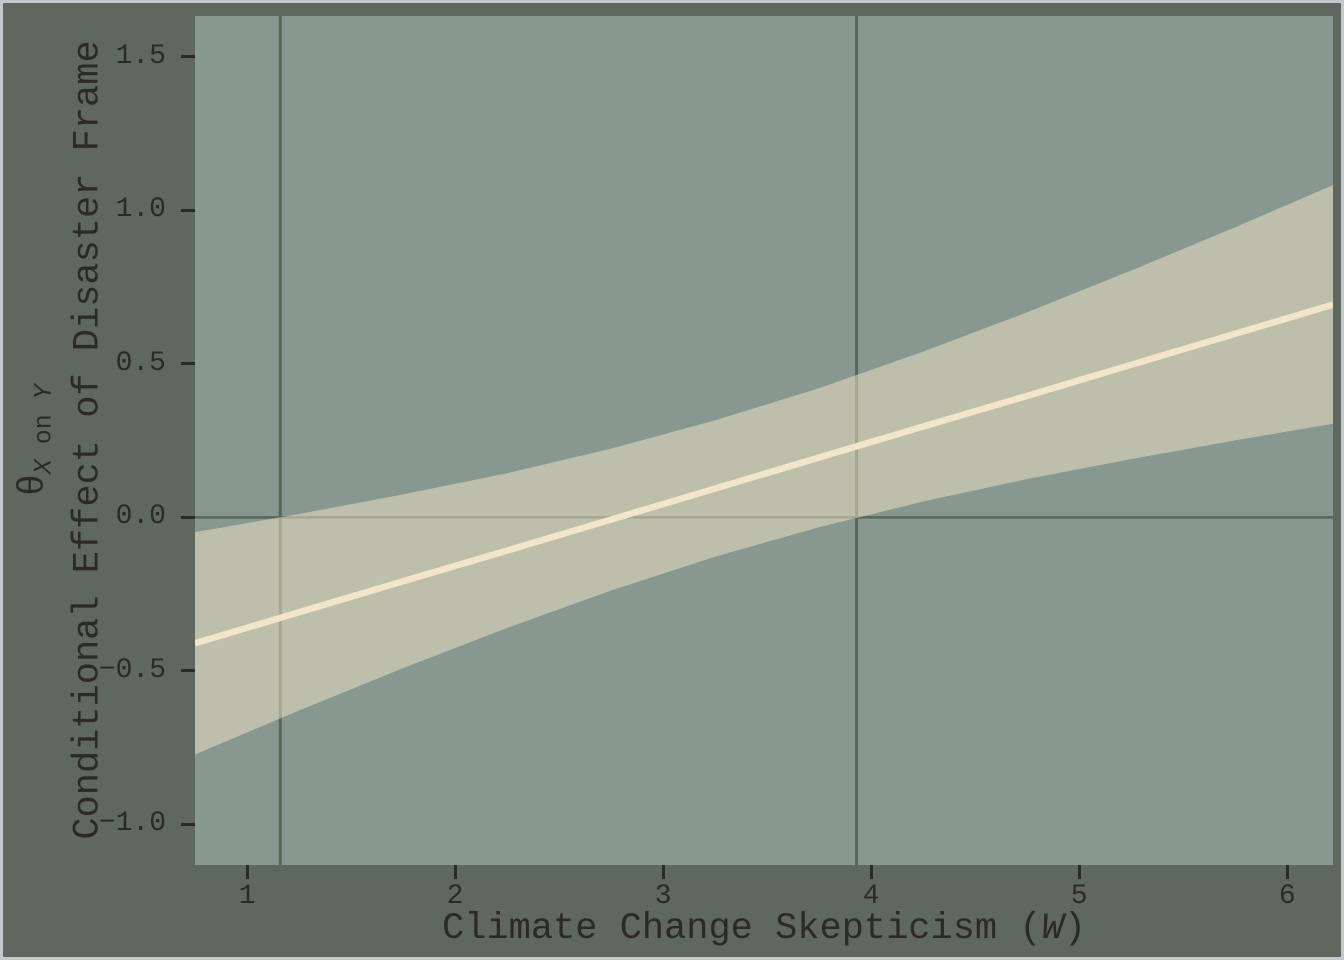 This screenshot has height=960, width=1344. I want to click on x-axis-label: Climate Change Skepticism (W), so click(764, 929).